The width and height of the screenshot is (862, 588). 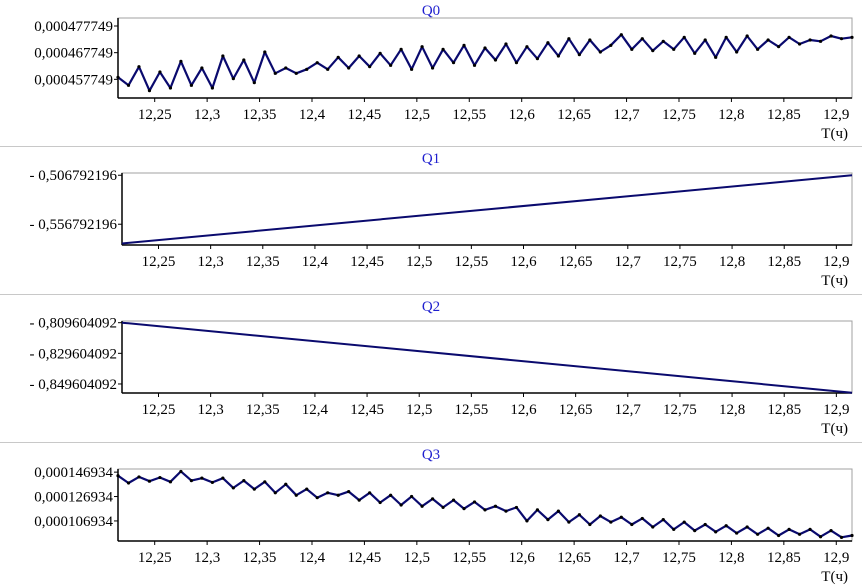 What do you see at coordinates (431, 11) in the screenshot?
I see `chart-title: Q0` at bounding box center [431, 11].